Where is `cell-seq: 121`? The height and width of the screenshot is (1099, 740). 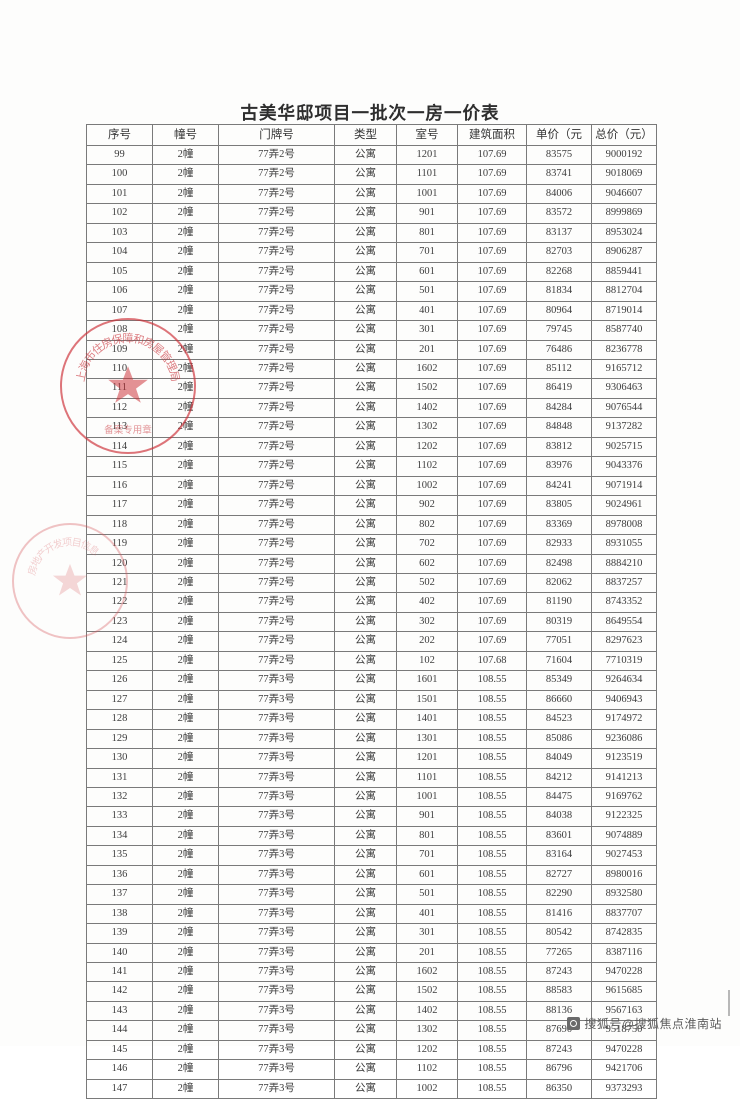 cell-seq: 121 is located at coordinates (119, 583).